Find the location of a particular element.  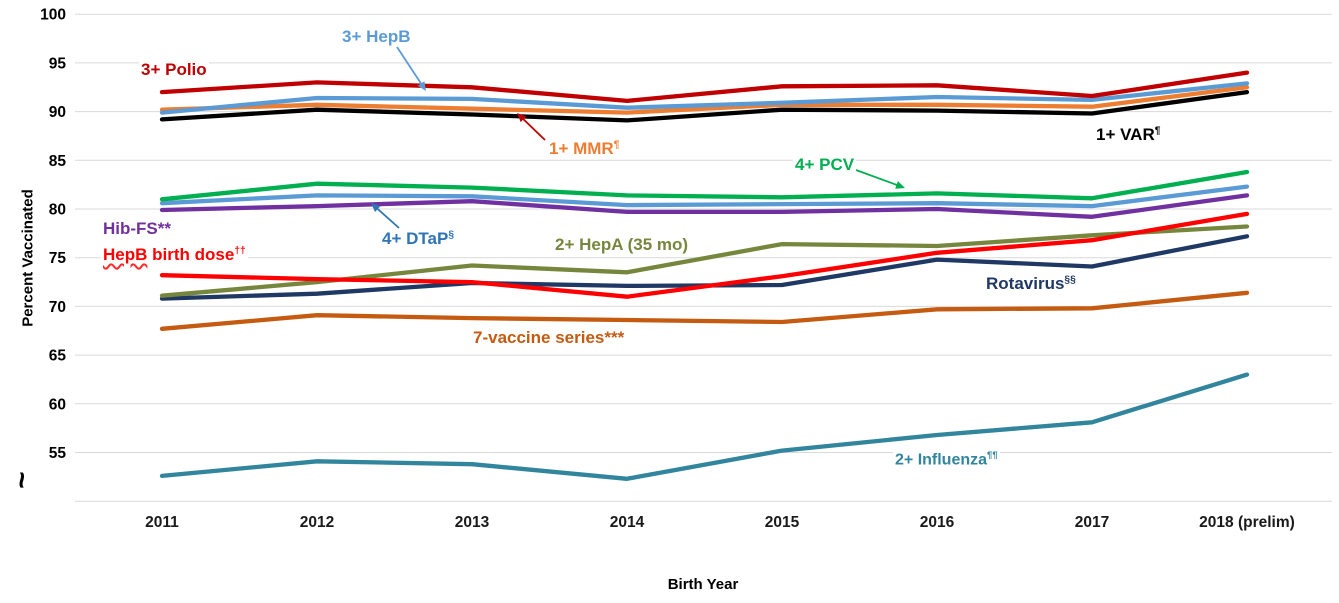

arrowhead-icon-4-dtap is located at coordinates (376, 207).